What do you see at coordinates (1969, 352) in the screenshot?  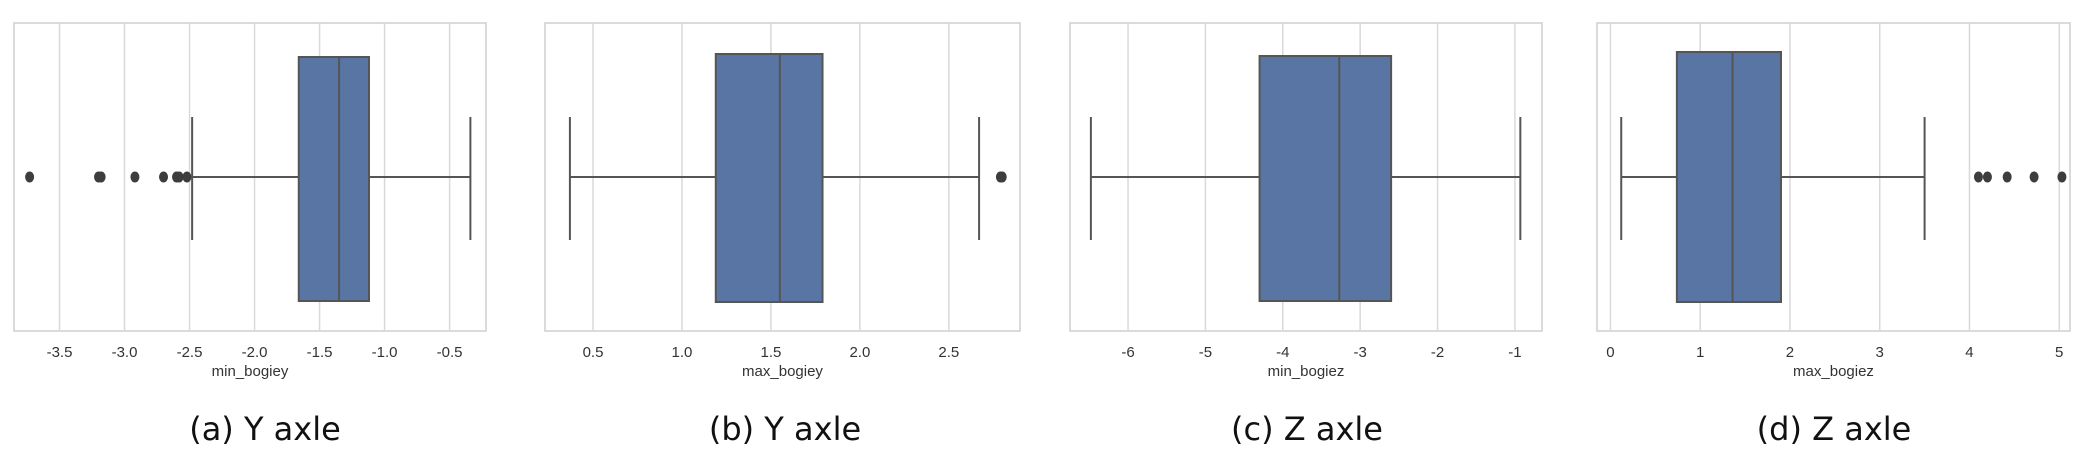 I see `x-tick-label: 4` at bounding box center [1969, 352].